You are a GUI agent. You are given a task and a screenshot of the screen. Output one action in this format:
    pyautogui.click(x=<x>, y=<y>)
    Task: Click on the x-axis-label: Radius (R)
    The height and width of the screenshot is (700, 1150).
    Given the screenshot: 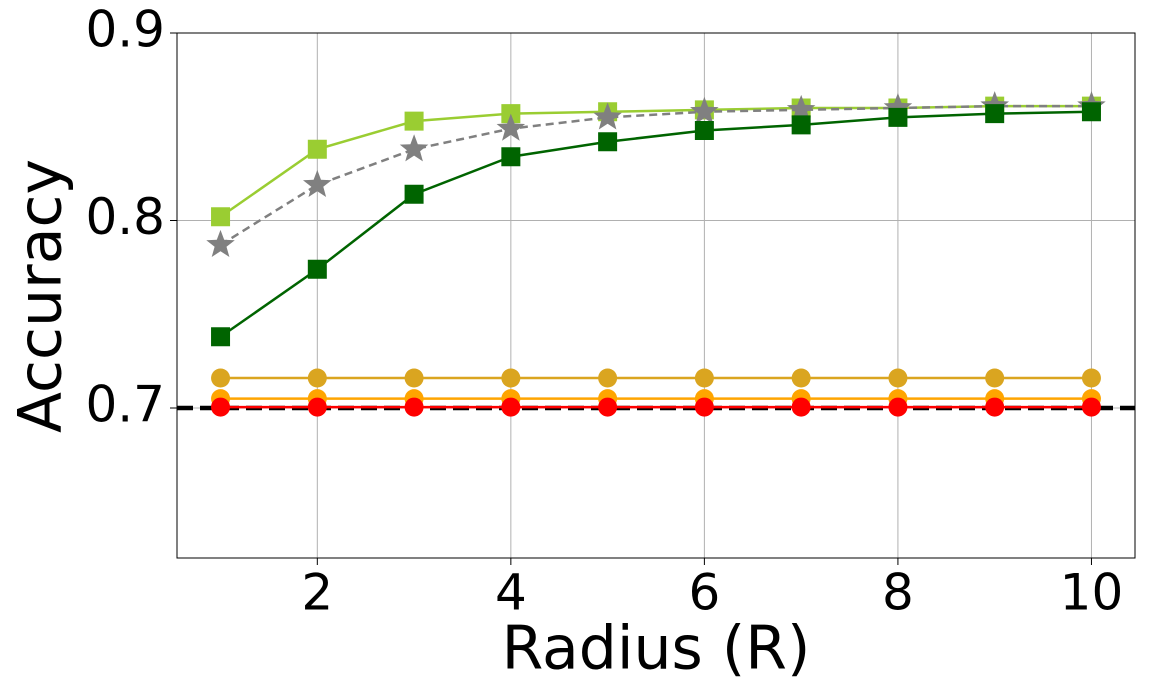 What is the action you would take?
    pyautogui.click(x=656, y=649)
    